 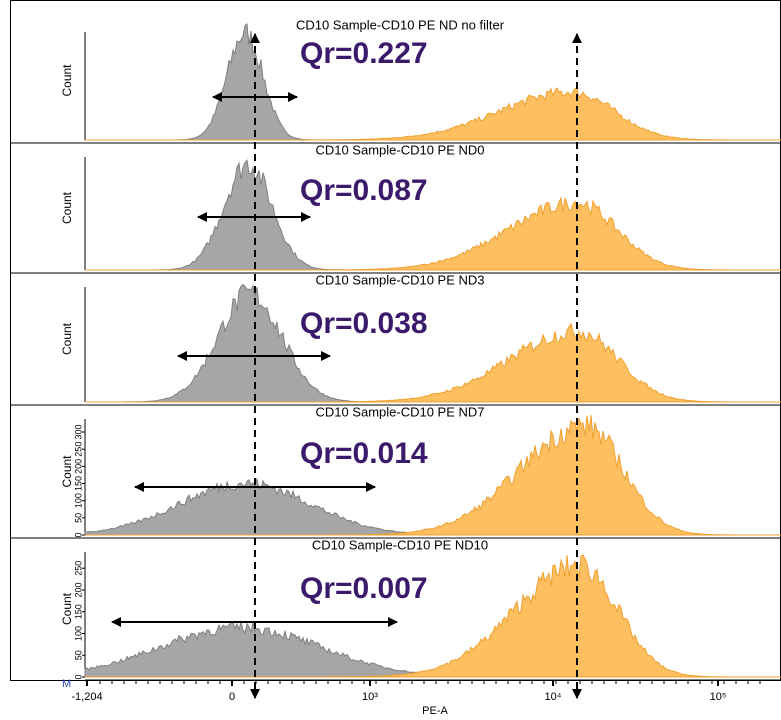 I want to click on annotation: Qr=0.014, so click(x=364, y=453).